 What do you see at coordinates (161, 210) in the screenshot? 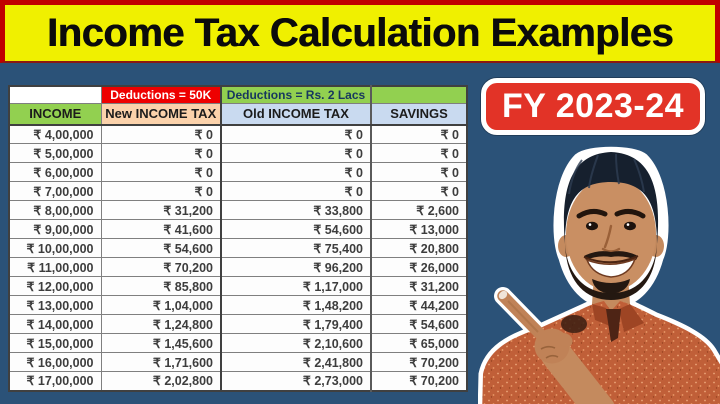
I see `new-tax-cell: ₹ 31,200` at bounding box center [161, 210].